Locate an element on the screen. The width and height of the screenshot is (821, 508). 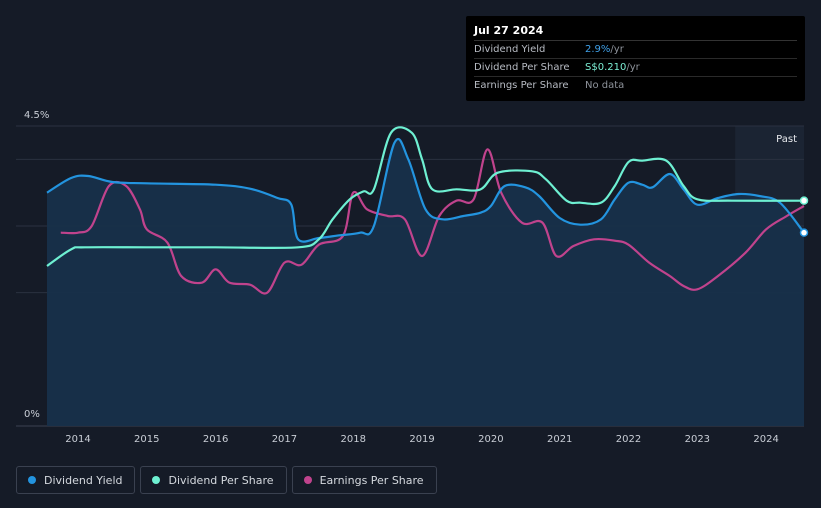
x-tick-label: 2016 is located at coordinates (215, 439).